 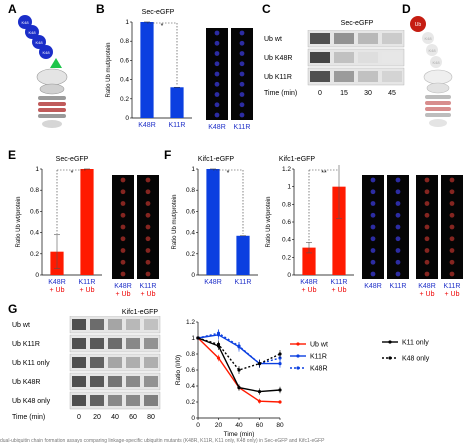 What do you see at coordinates (151, 417) in the screenshot?
I see `time-tick-label: 80` at bounding box center [151, 417].